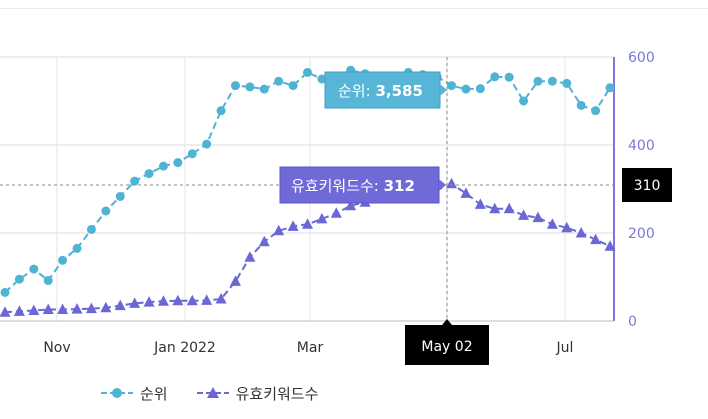  I want to click on x-tick-jan-2022: Jan 2022, so click(184, 348).